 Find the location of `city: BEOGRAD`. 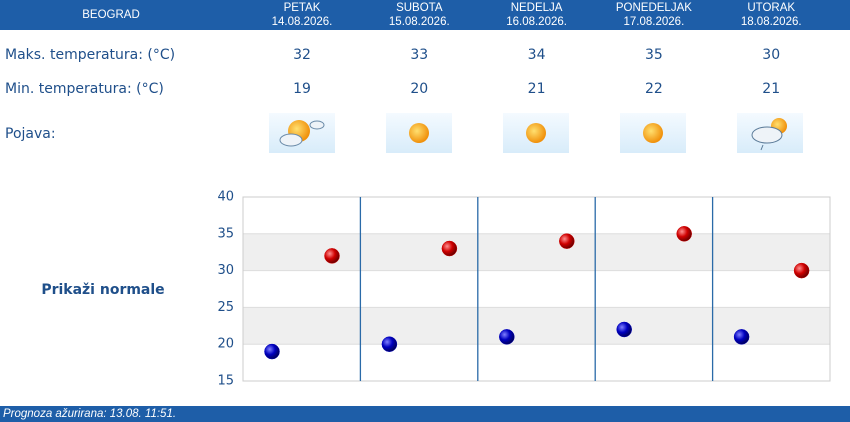

city: BEOGRAD is located at coordinates (111, 15).